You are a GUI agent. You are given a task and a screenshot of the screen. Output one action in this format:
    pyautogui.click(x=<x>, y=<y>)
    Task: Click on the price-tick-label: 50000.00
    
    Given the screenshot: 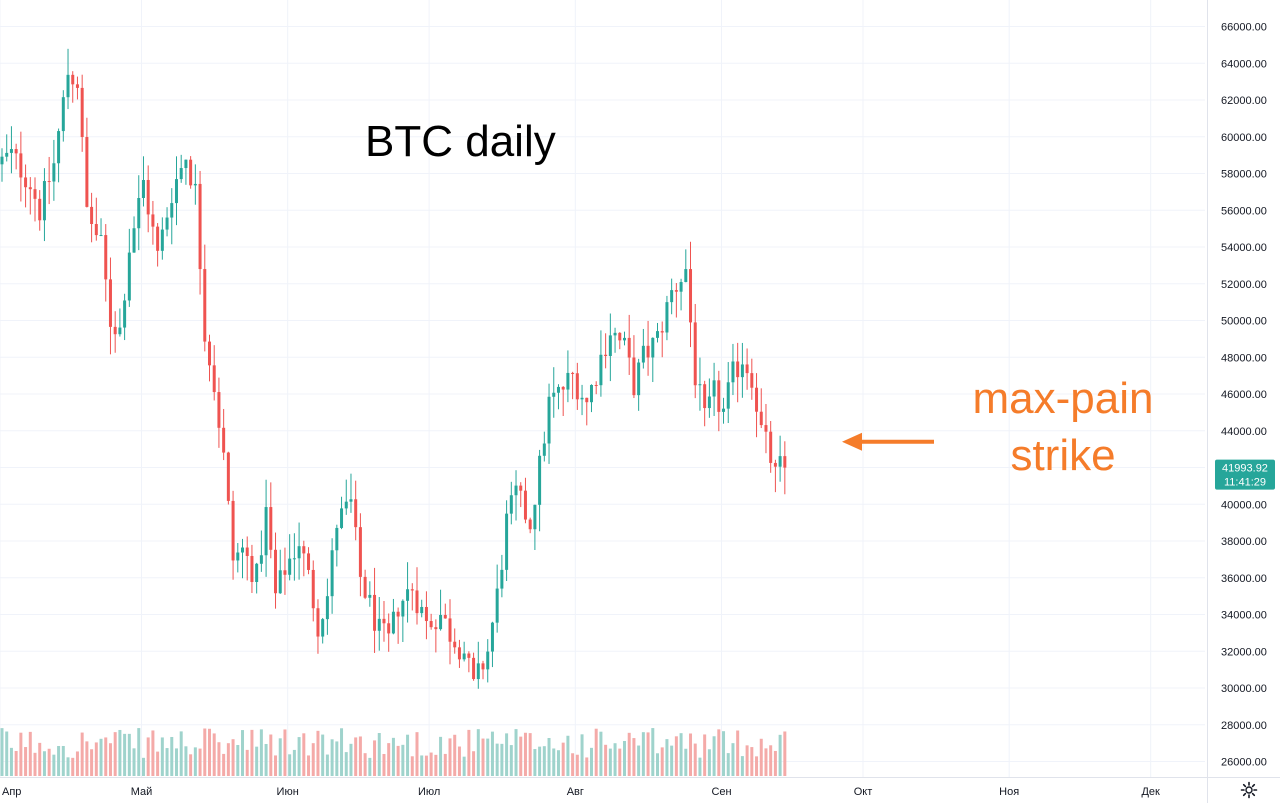 What is the action you would take?
    pyautogui.click(x=1244, y=322)
    